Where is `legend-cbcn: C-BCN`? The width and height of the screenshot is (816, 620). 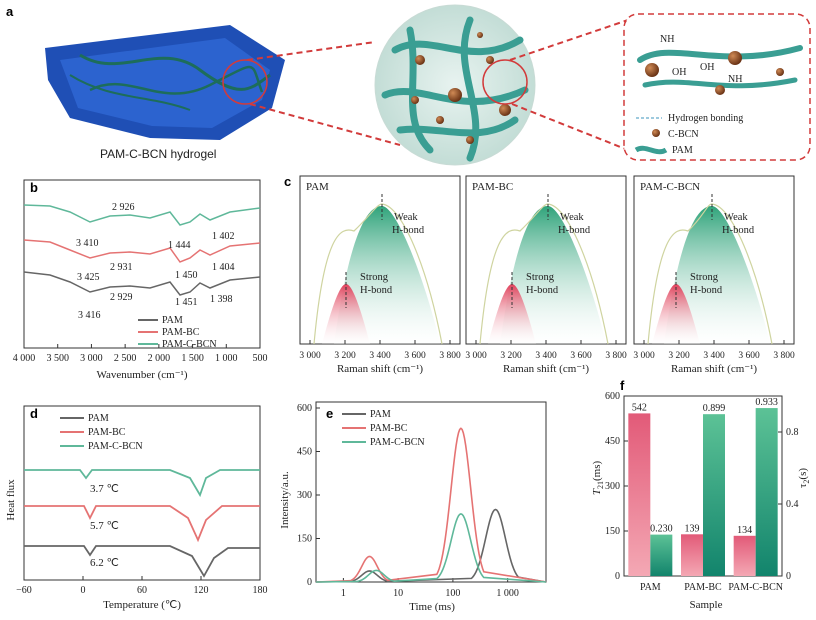 legend-cbcn: C-BCN is located at coordinates (683, 134).